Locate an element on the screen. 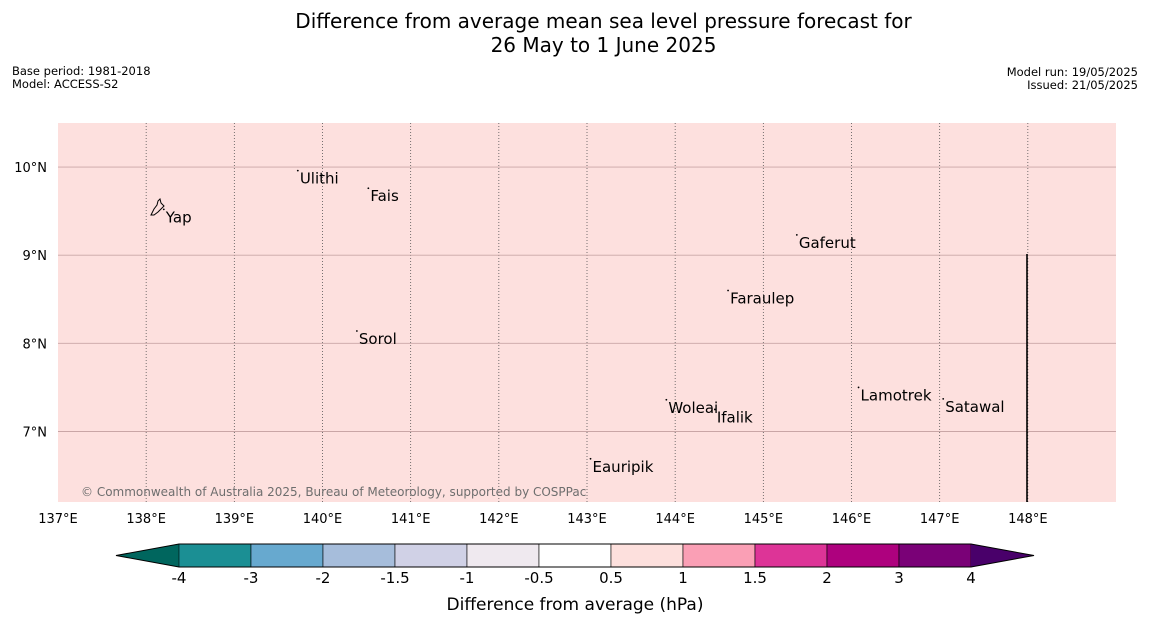  colorbar-tick-label: -4 is located at coordinates (179, 578).